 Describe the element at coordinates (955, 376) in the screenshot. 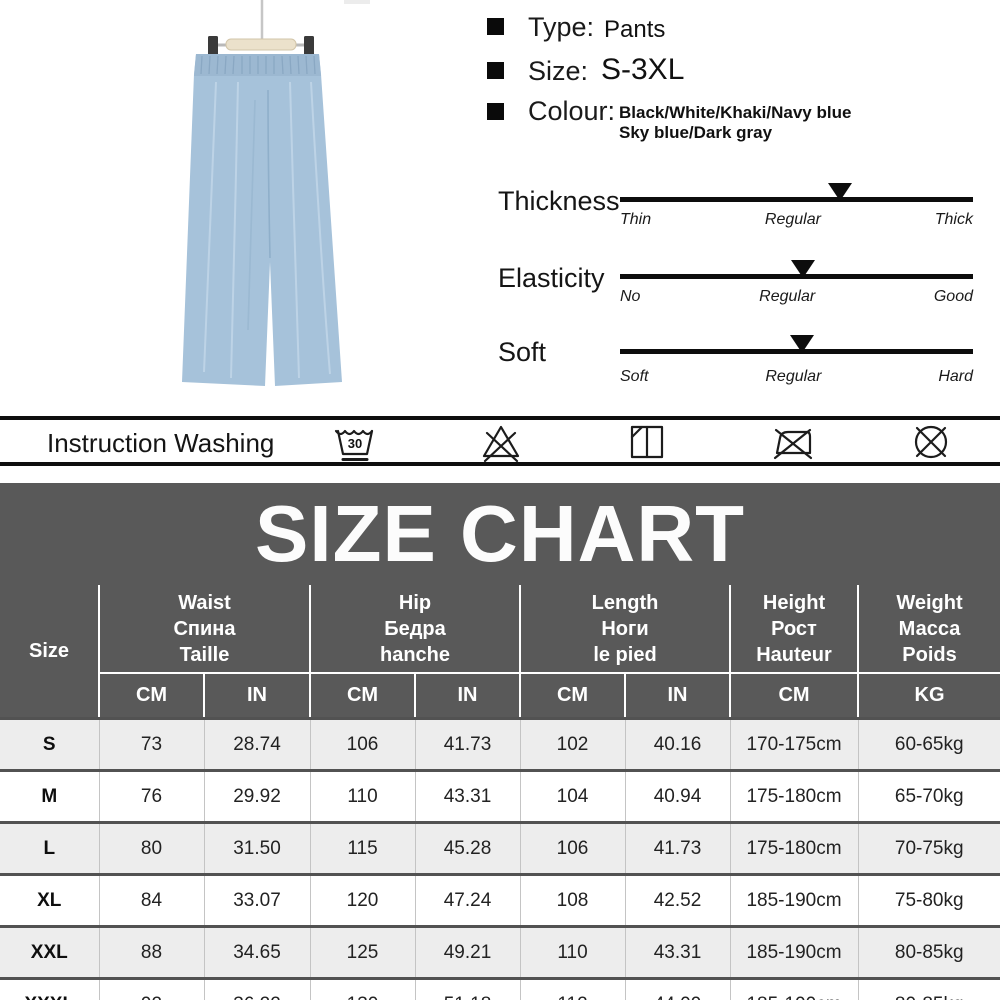

I see `scale-max-label: Hard` at that location.